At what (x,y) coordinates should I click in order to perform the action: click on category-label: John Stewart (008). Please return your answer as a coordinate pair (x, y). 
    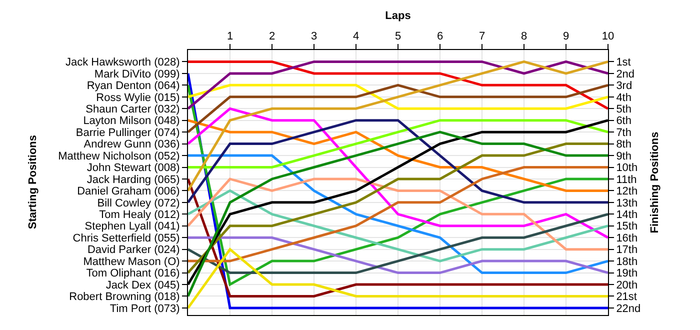
    Looking at the image, I should click on (133, 168).